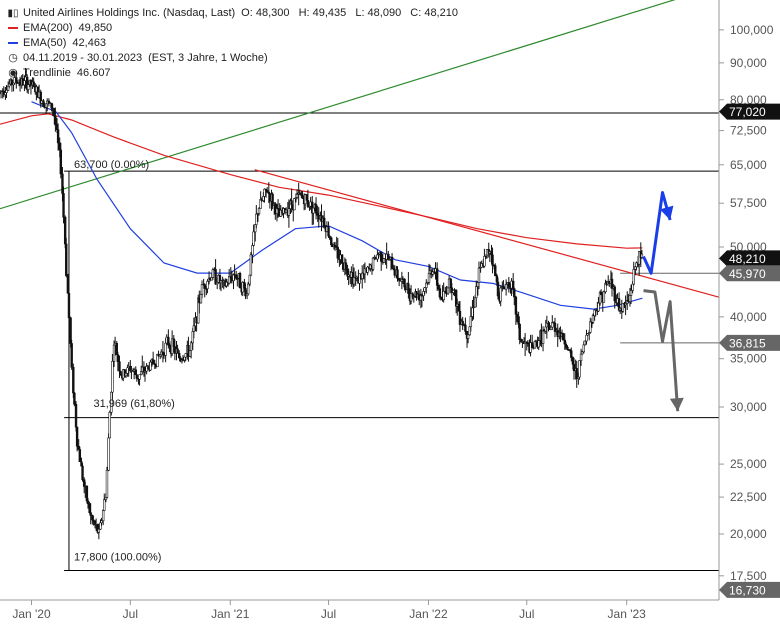 The image size is (780, 625). I want to click on y-tick-label: 20,000, so click(748, 534).